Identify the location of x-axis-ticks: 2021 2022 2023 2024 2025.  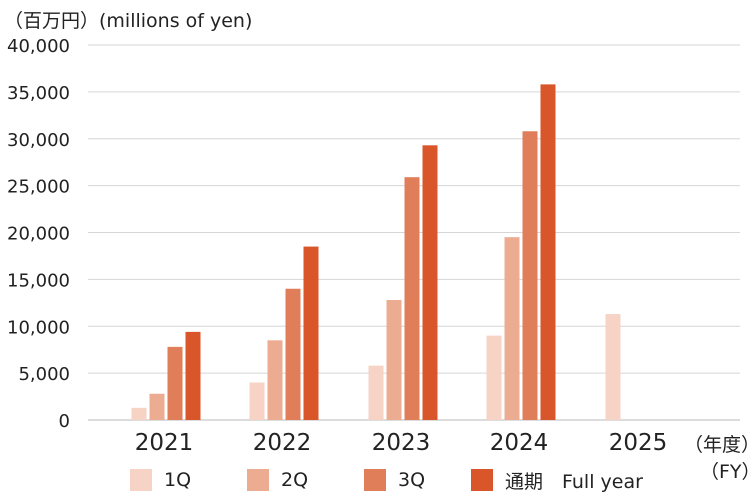
(401, 443).